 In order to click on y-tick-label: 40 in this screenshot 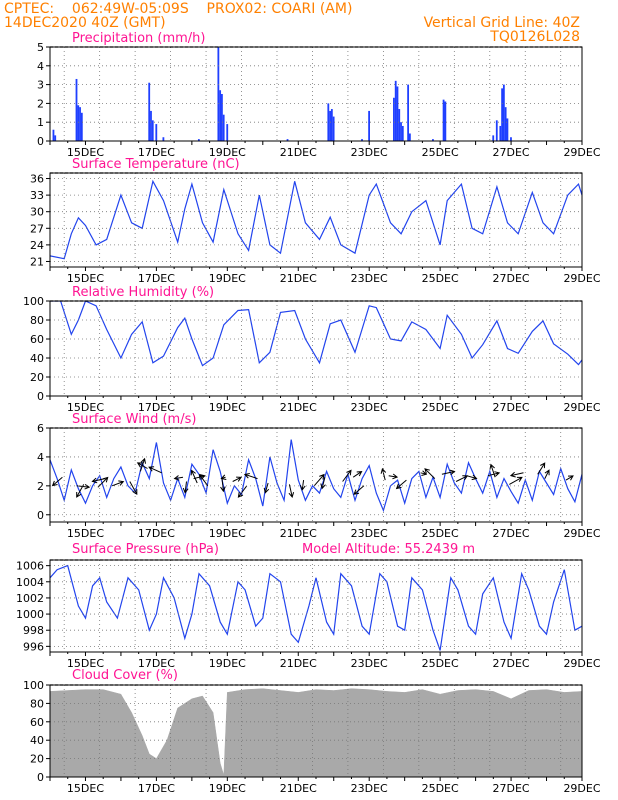, I will do `click(37, 740)`.